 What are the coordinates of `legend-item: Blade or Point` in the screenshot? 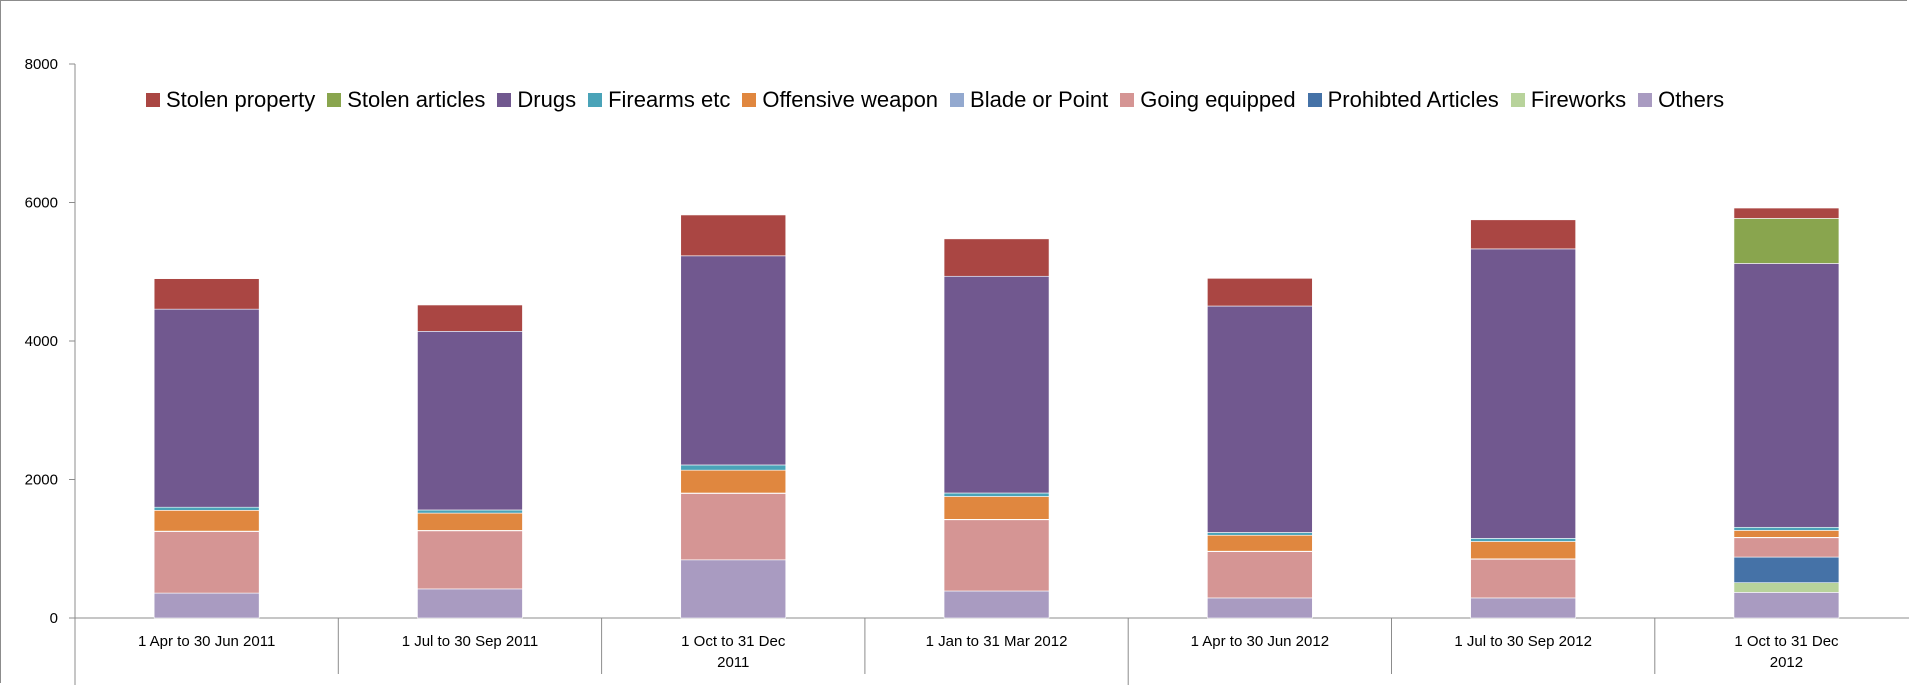 It's located at (1029, 100).